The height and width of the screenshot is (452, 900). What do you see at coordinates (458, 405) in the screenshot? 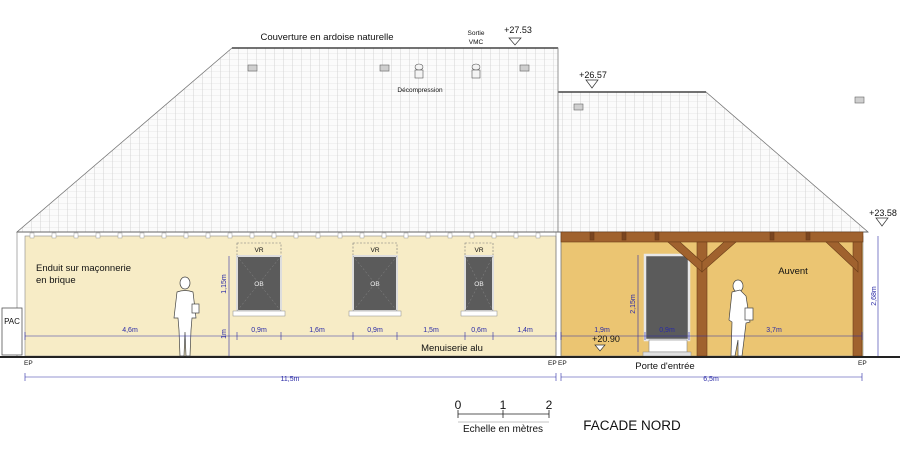
I see `scale-tick-label: 0` at bounding box center [458, 405].